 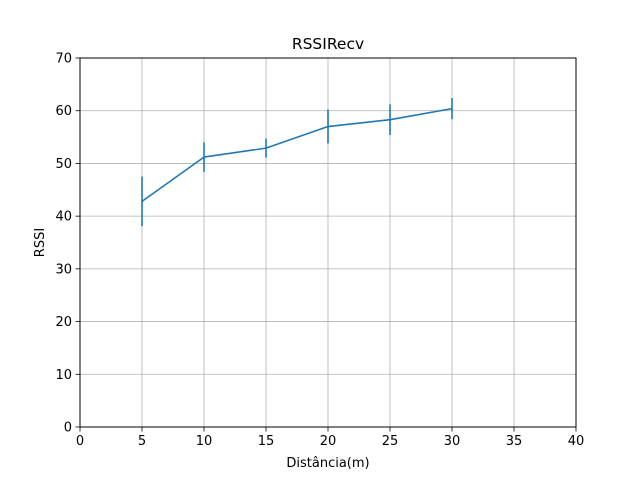 What do you see at coordinates (63, 375) in the screenshot?
I see `y-tick-label: 10` at bounding box center [63, 375].